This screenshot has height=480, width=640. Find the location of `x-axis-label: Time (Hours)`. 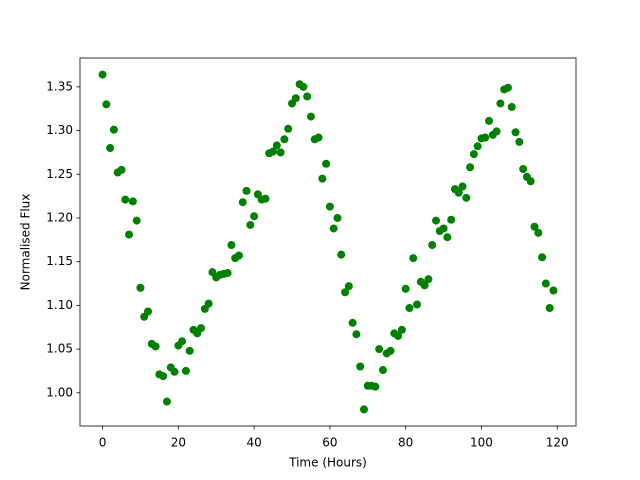

x-axis-label: Time (Hours) is located at coordinates (327, 463).